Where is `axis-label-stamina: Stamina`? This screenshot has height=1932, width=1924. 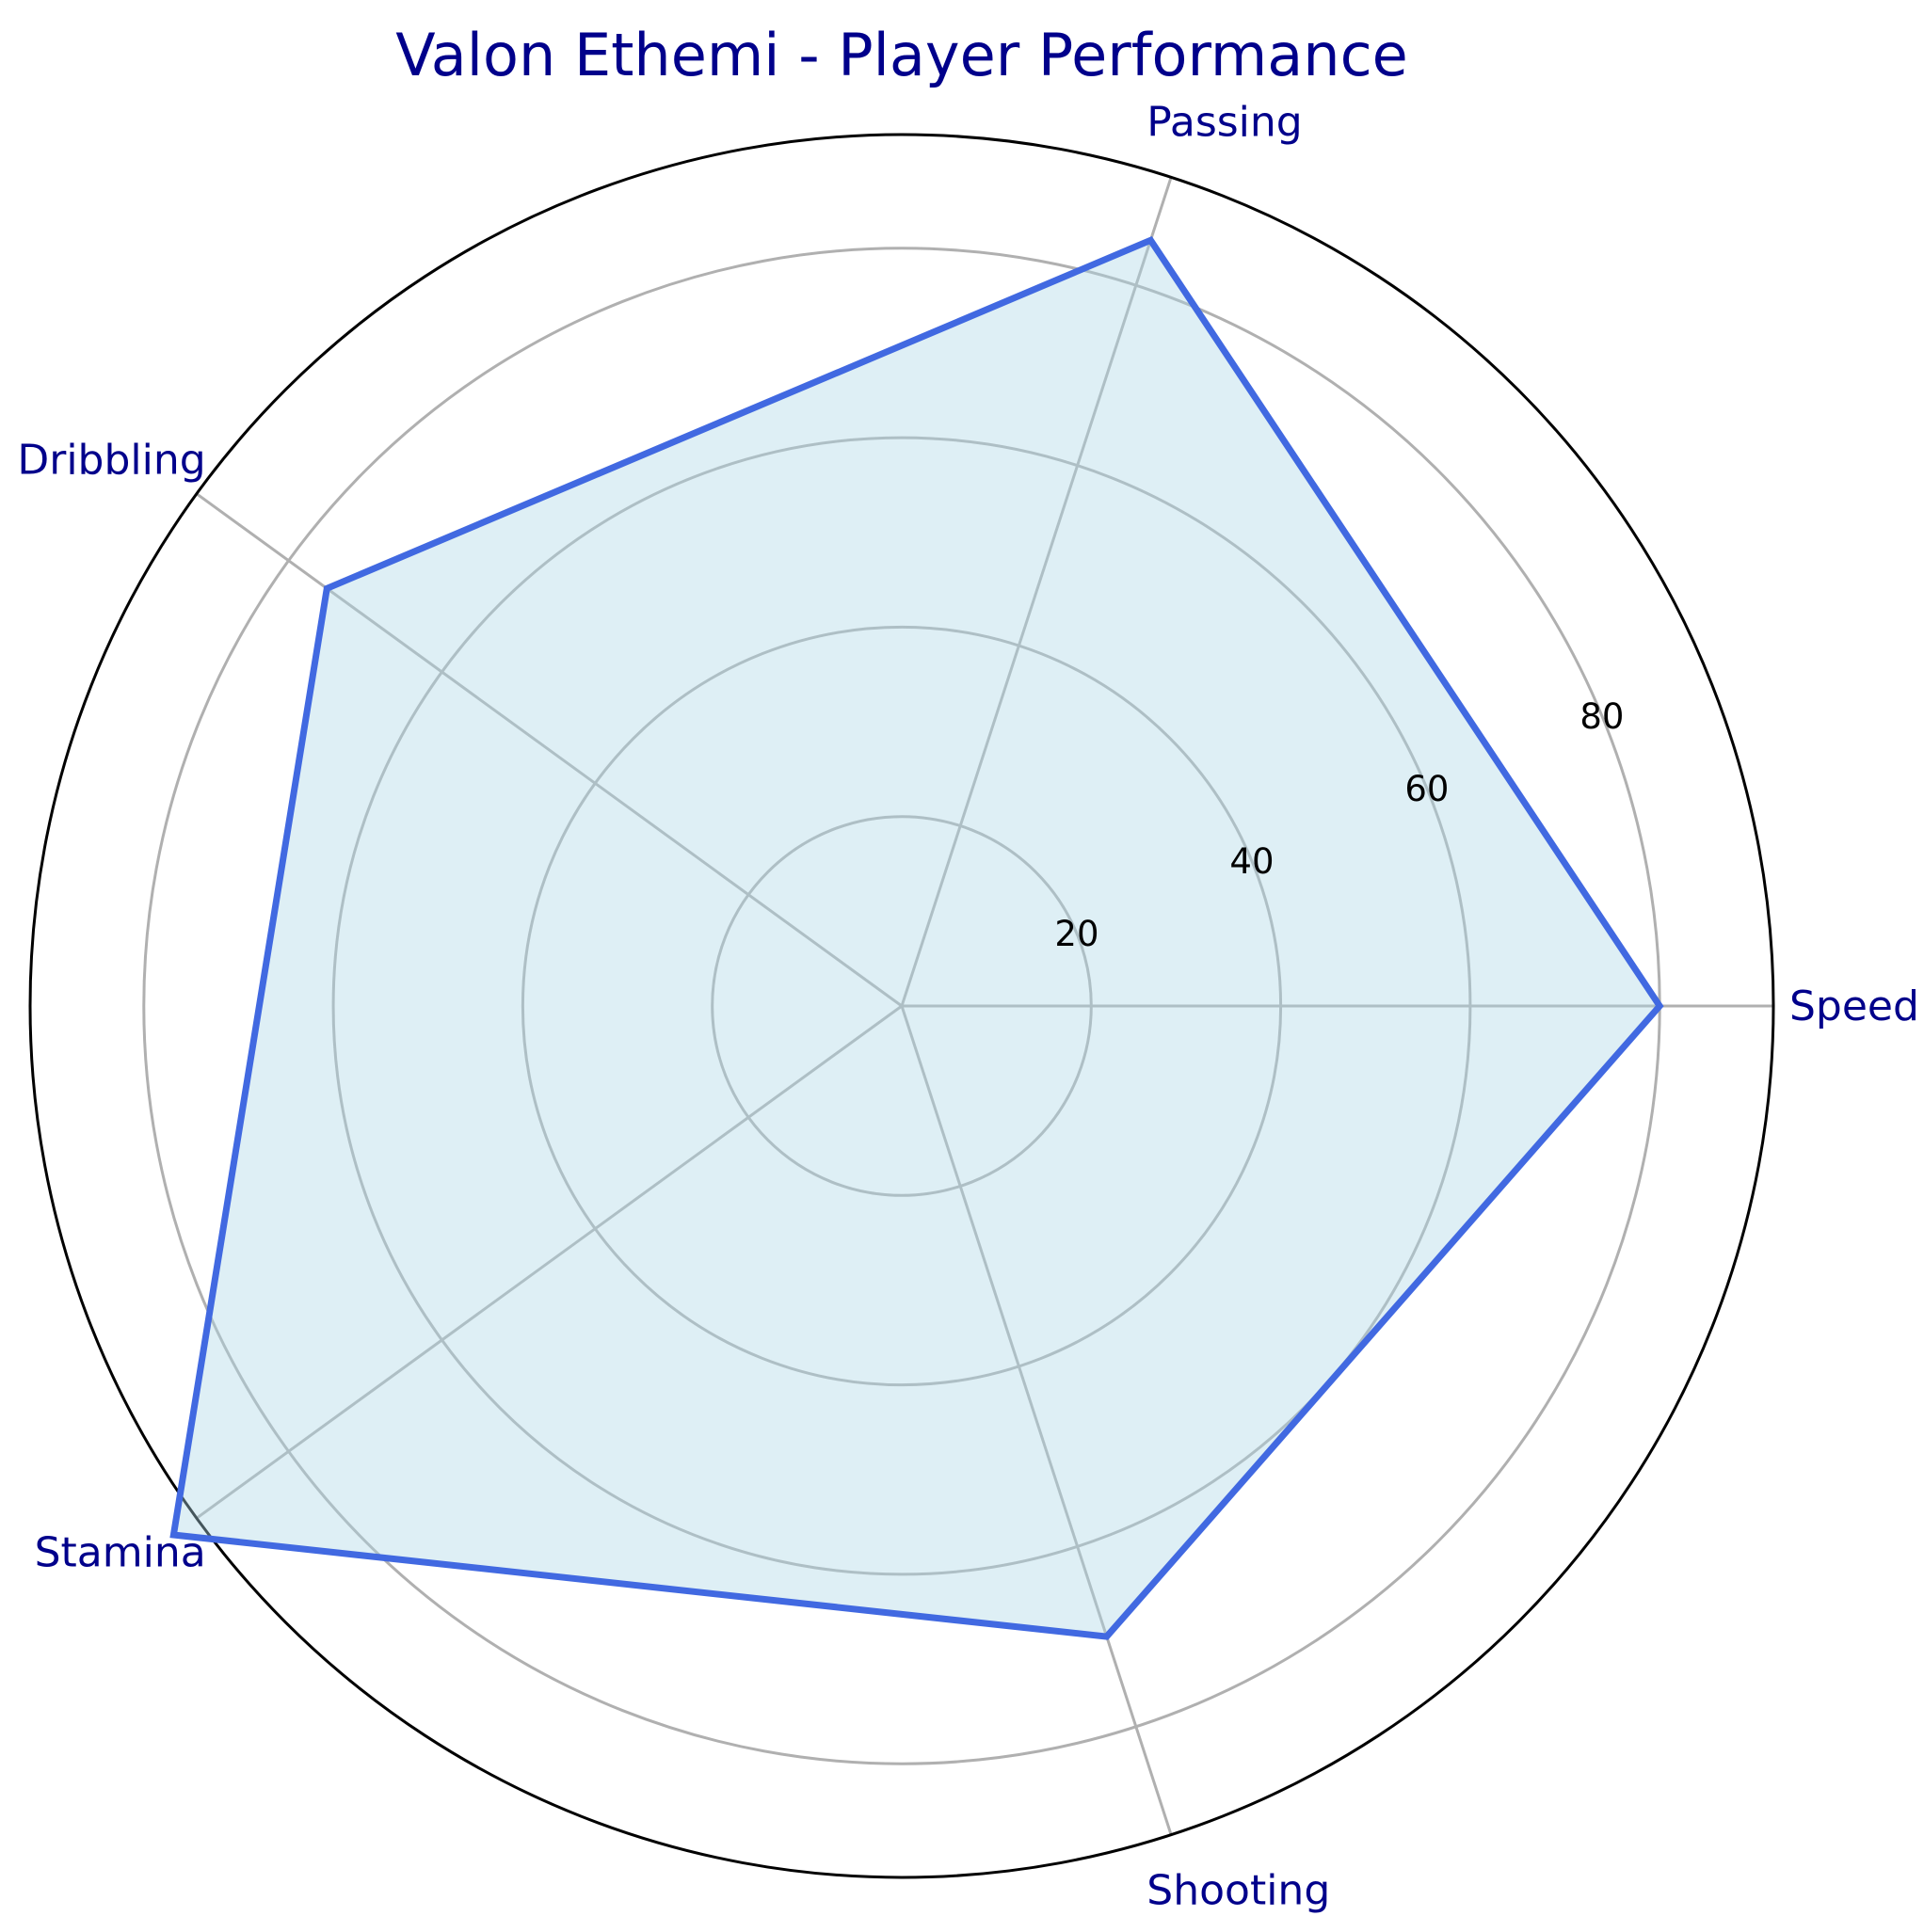 axis-label-stamina: Stamina is located at coordinates (120, 1553).